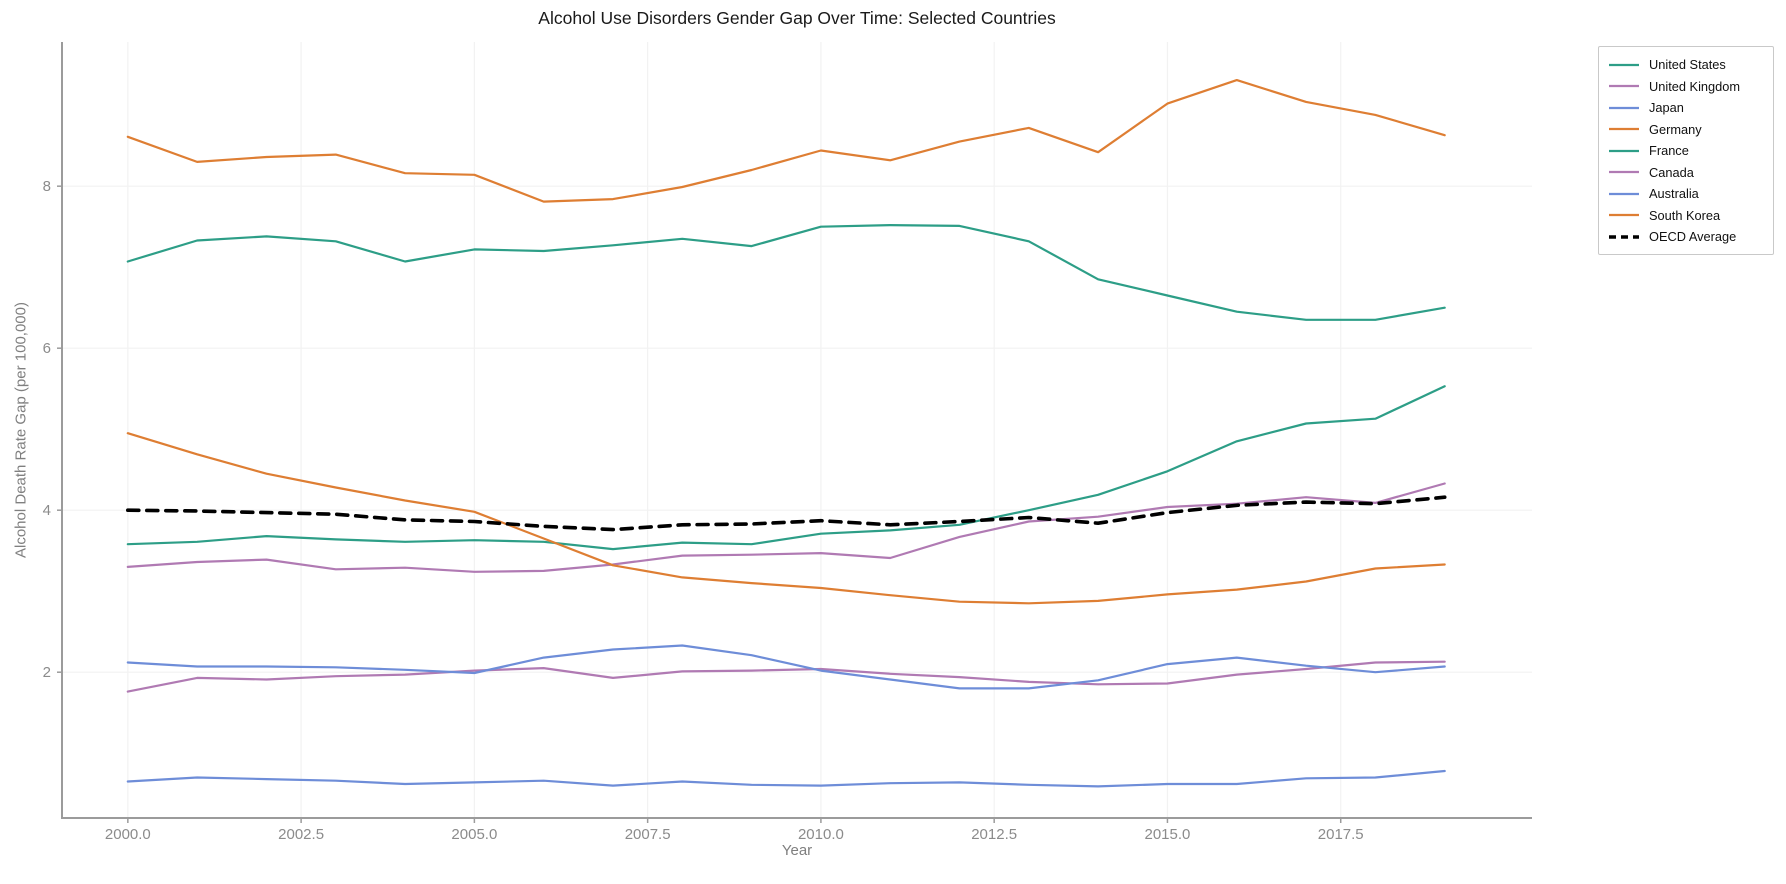  I want to click on series-line-south-korea, so click(786, 518).